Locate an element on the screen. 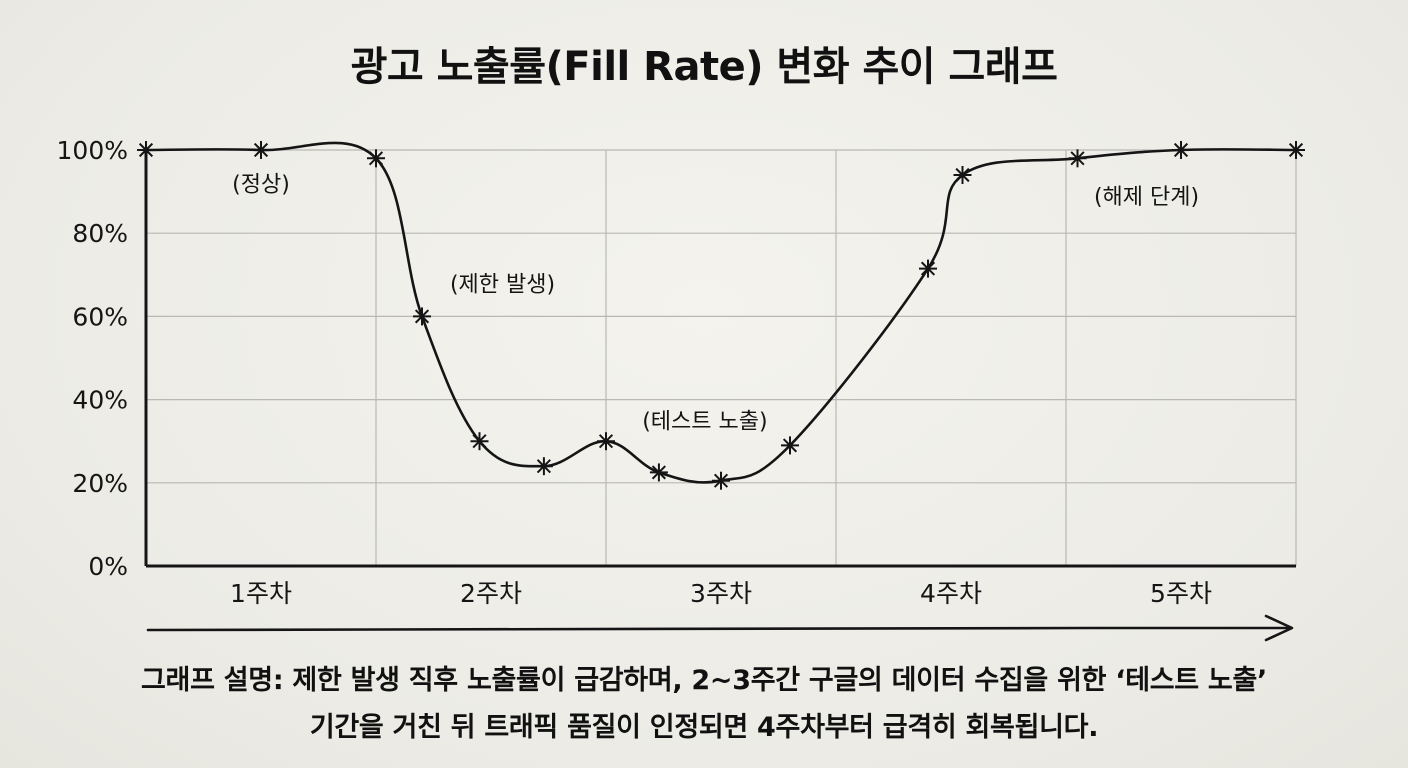 The width and height of the screenshot is (1408, 768). annotation-label: (해제 단계) is located at coordinates (1146, 197).